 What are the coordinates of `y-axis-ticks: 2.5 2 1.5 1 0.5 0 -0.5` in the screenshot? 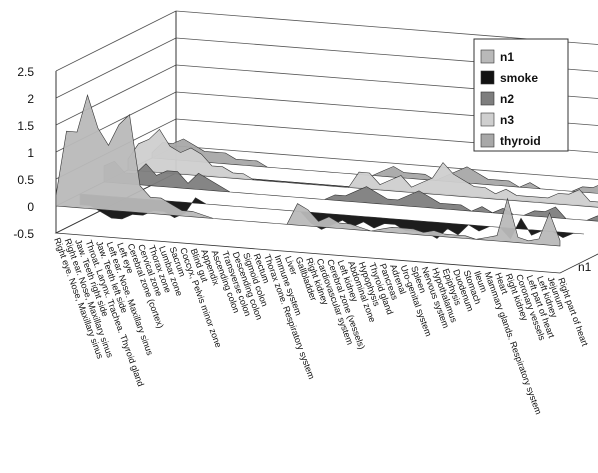 It's located at (23, 153).